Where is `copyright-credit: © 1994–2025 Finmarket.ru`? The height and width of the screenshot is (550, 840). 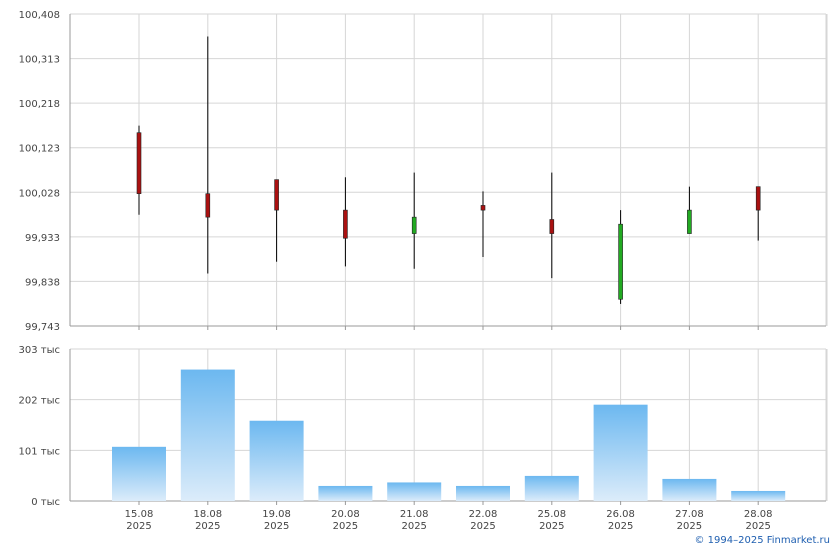
copyright-credit: © 1994–2025 Finmarket.ru is located at coordinates (762, 540).